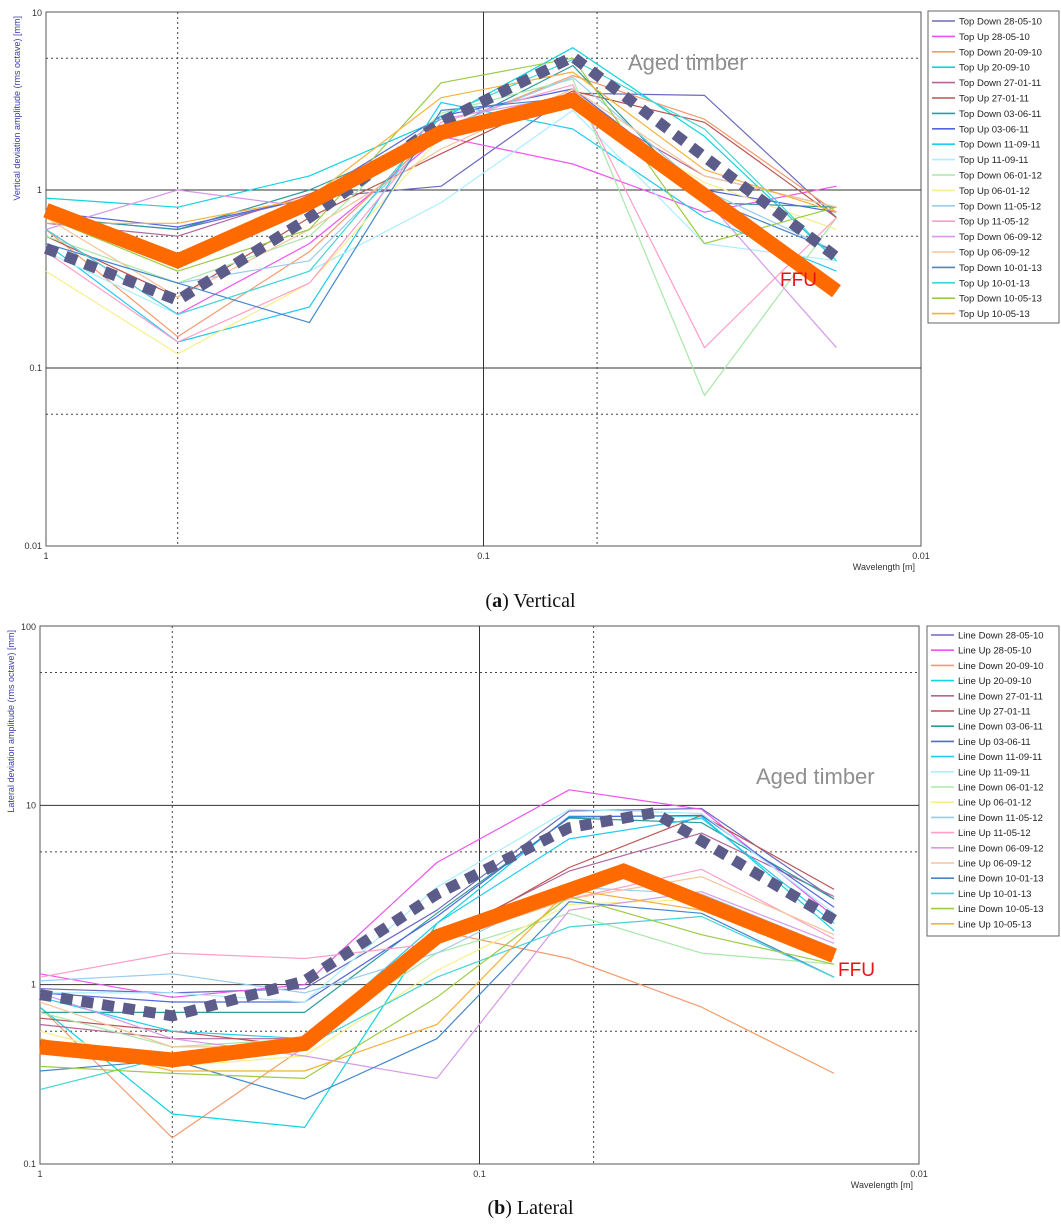 The width and height of the screenshot is (1061, 1227). What do you see at coordinates (994, 803) in the screenshot?
I see `legend-item: Line Up 06-01-12` at bounding box center [994, 803].